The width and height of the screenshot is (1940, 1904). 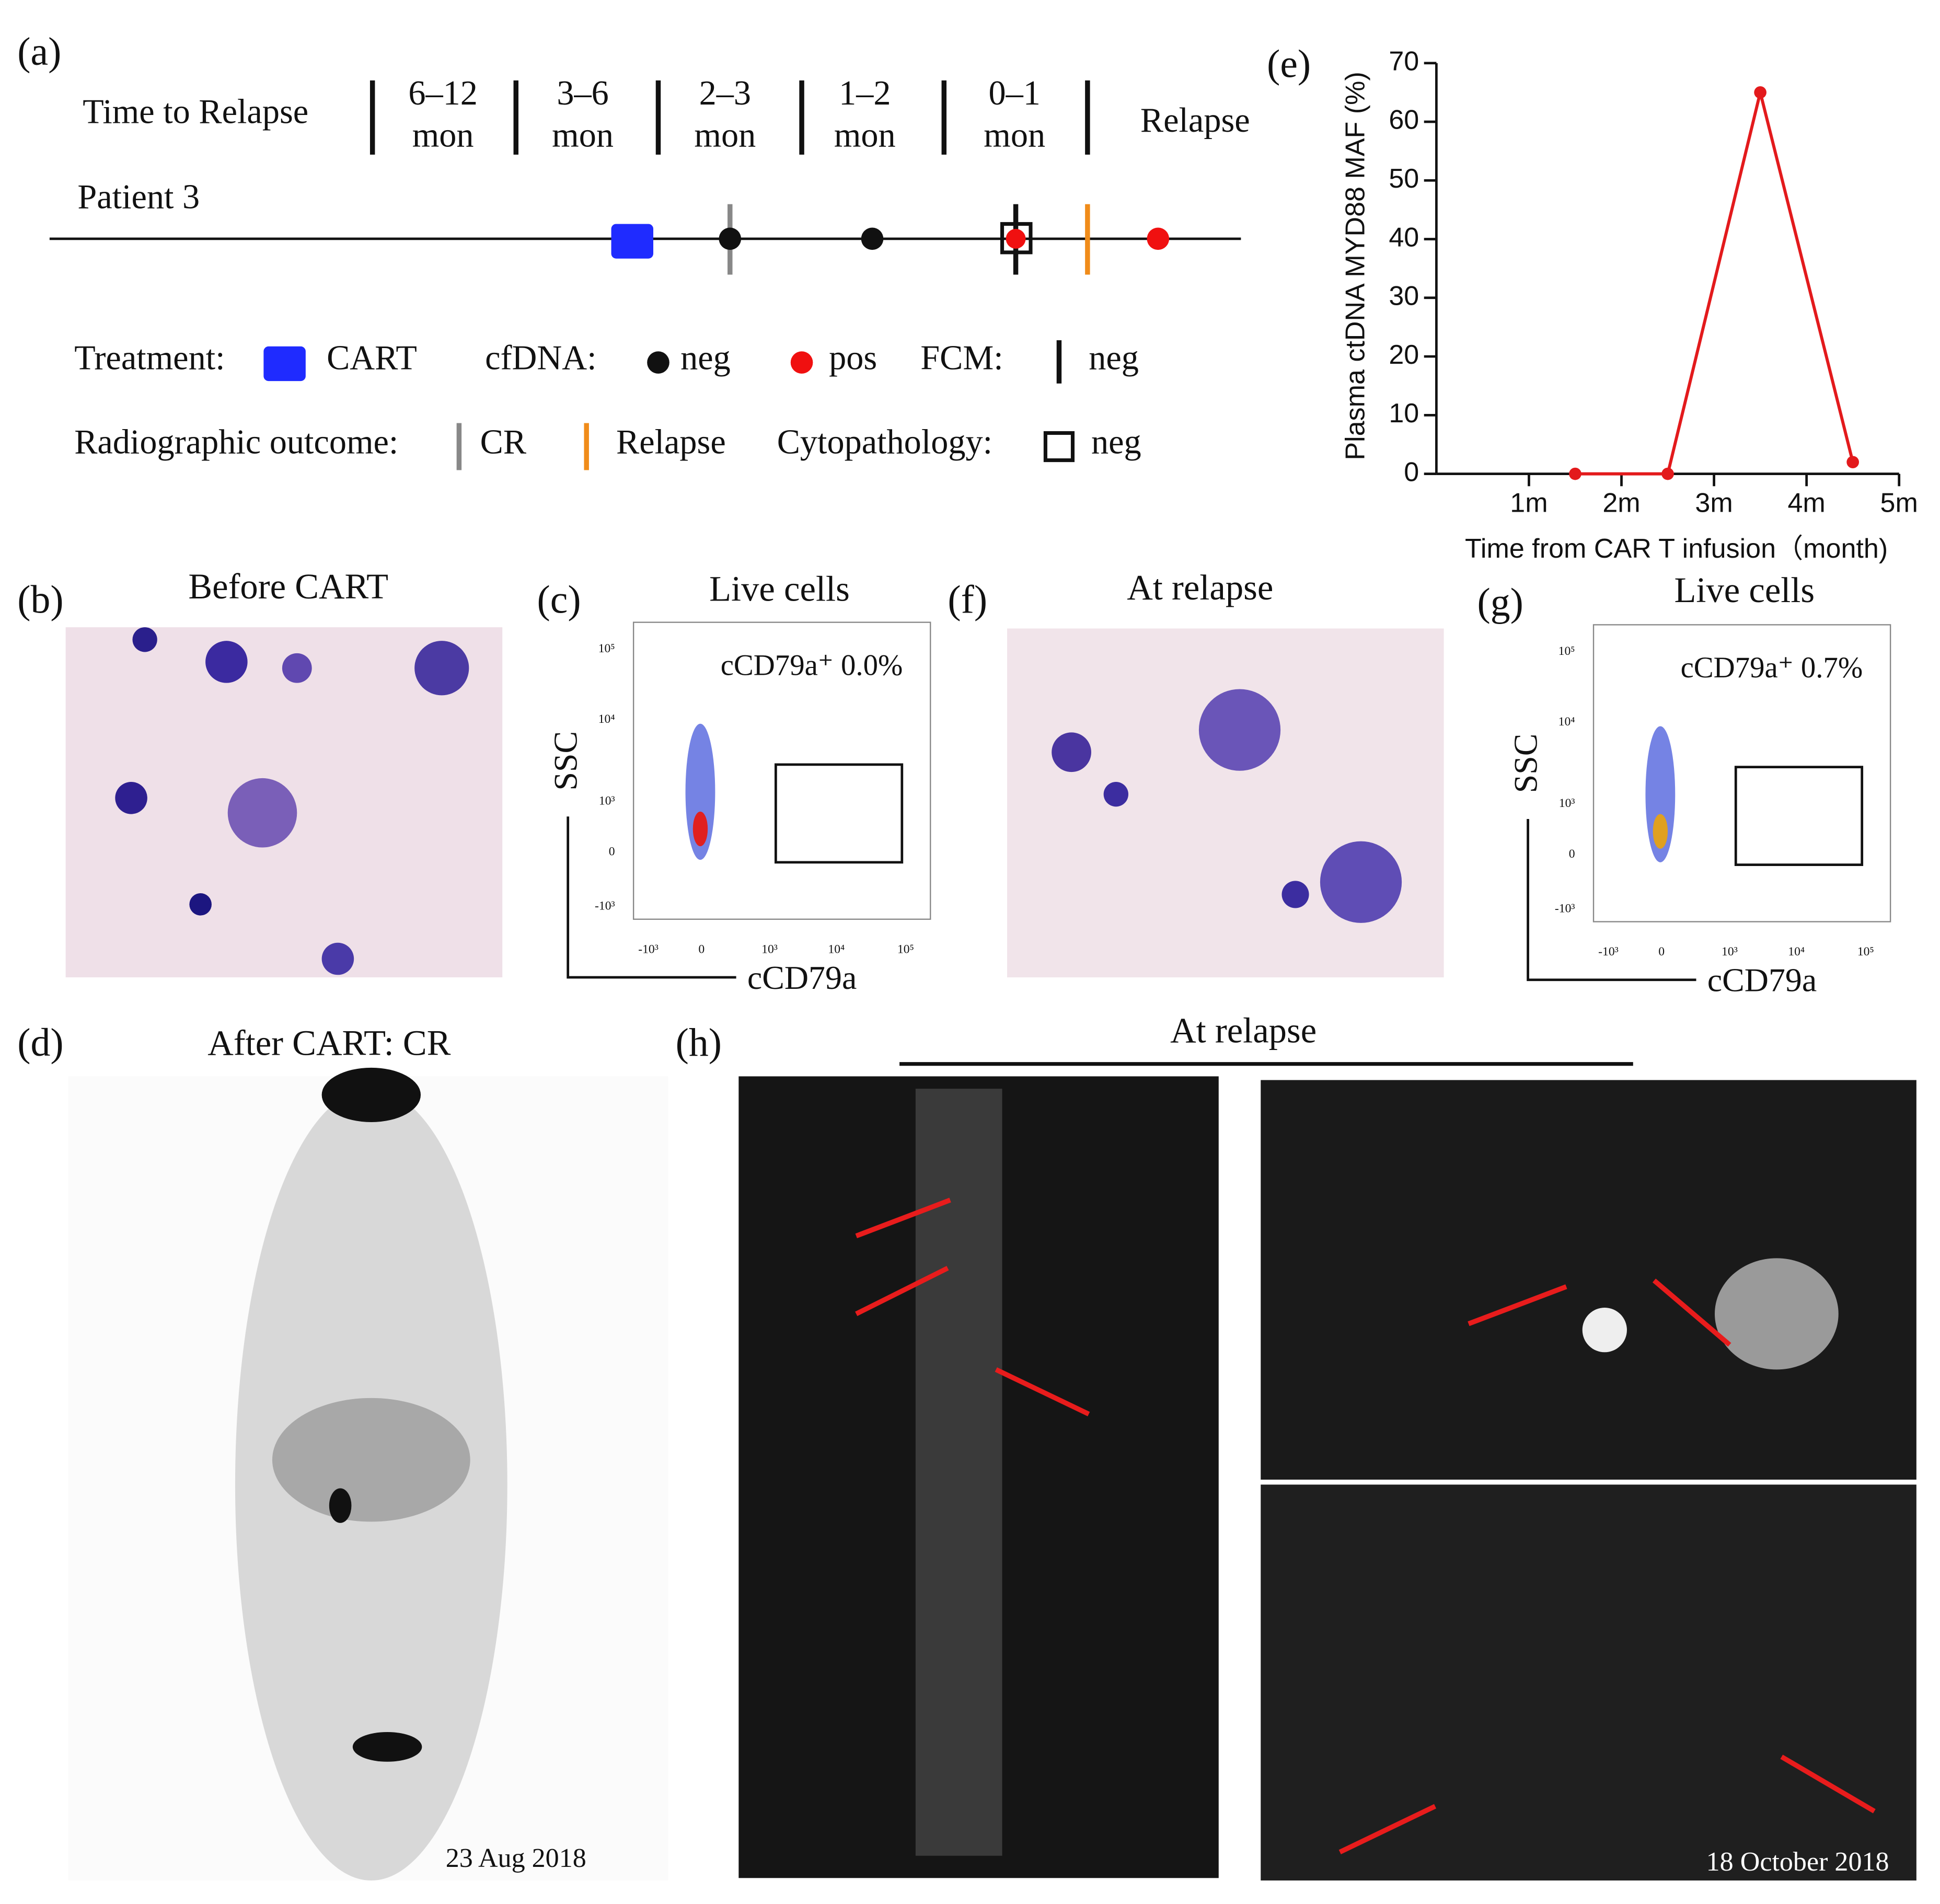 I want to click on legend-label: Relapse, so click(x=671, y=442).